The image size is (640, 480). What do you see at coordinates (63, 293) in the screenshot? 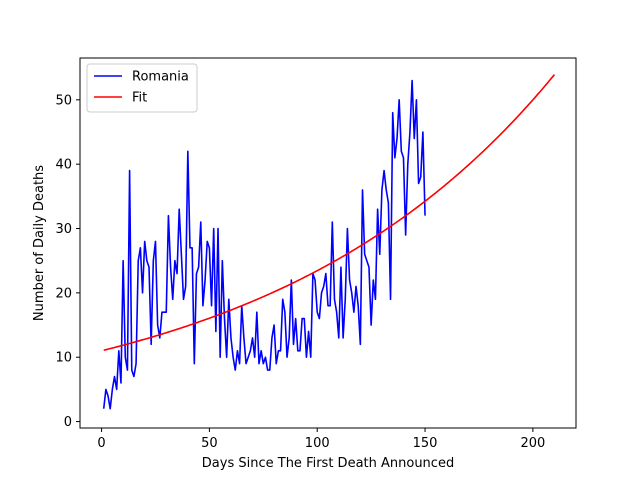
I see `y-tick-label: 20` at bounding box center [63, 293].